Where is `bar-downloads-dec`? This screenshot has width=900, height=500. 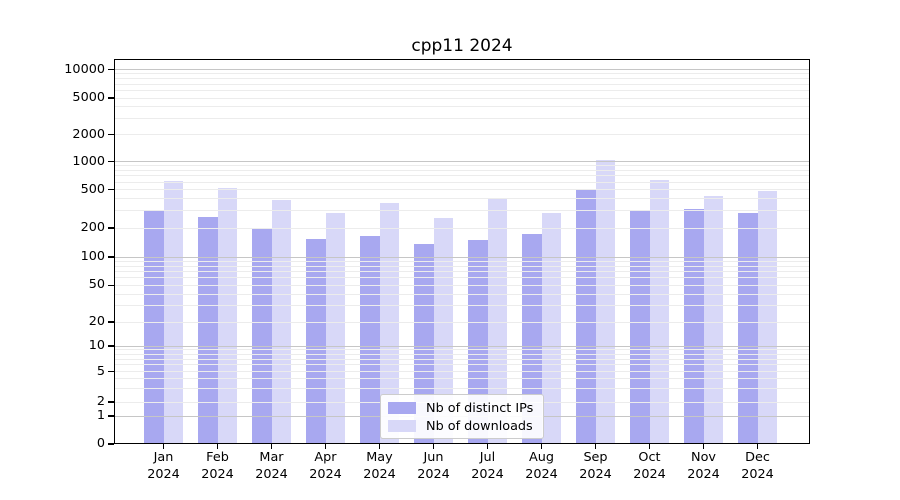 bar-downloads-dec is located at coordinates (767, 317).